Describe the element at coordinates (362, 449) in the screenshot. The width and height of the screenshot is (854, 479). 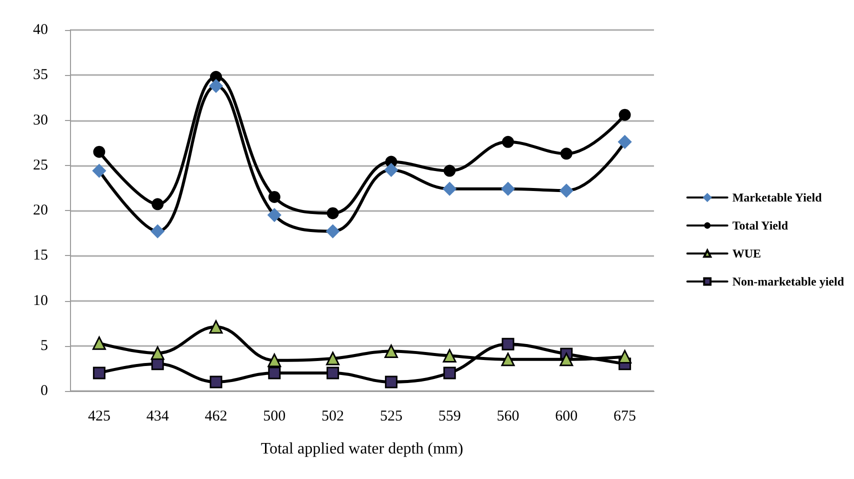
I see `x-axis-title: Total applied water depth (mm)` at that location.